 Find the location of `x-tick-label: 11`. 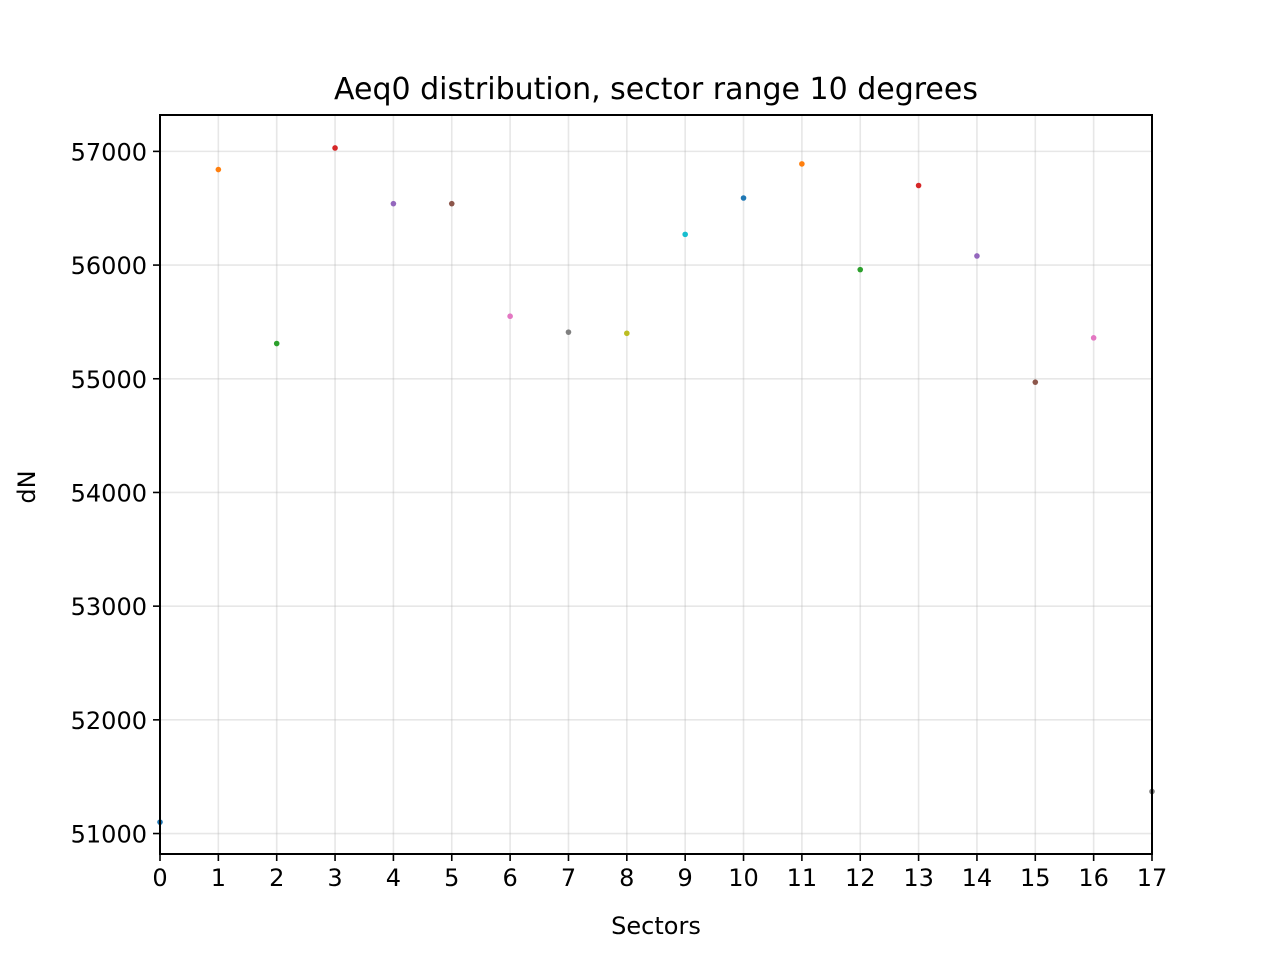

x-tick-label: 11 is located at coordinates (802, 878).